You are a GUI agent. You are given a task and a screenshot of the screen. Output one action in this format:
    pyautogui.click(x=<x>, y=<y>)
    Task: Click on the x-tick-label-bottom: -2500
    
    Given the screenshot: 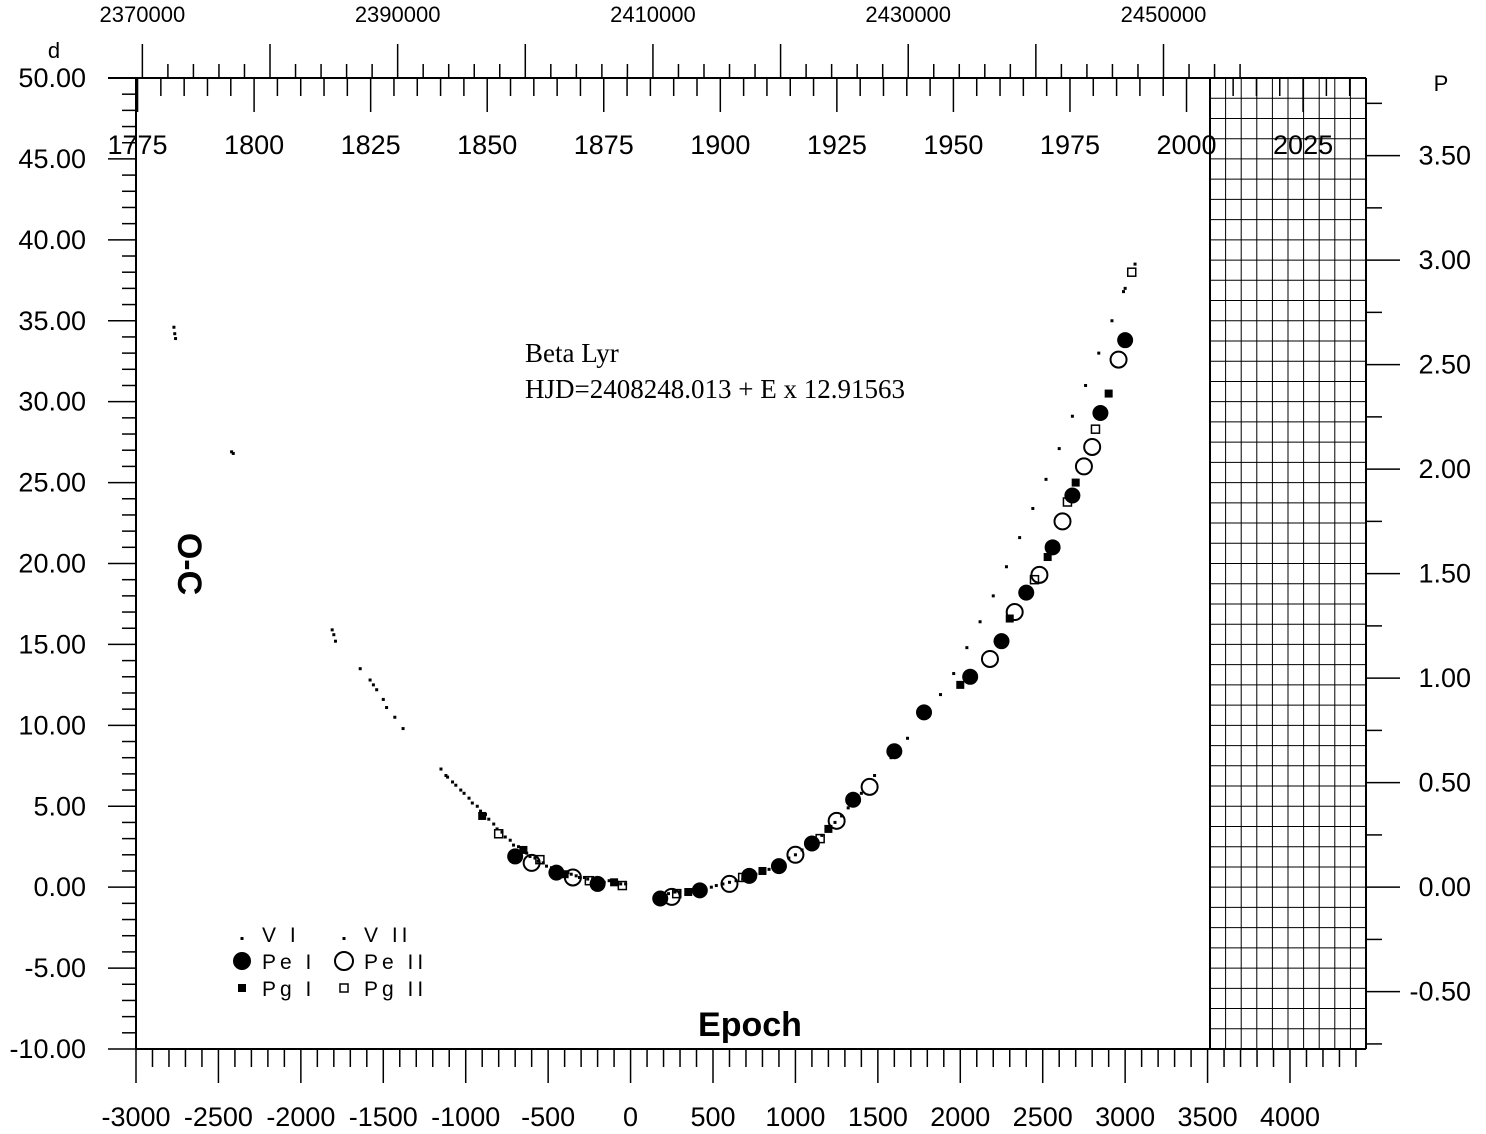 What is the action you would take?
    pyautogui.click(x=218, y=1117)
    